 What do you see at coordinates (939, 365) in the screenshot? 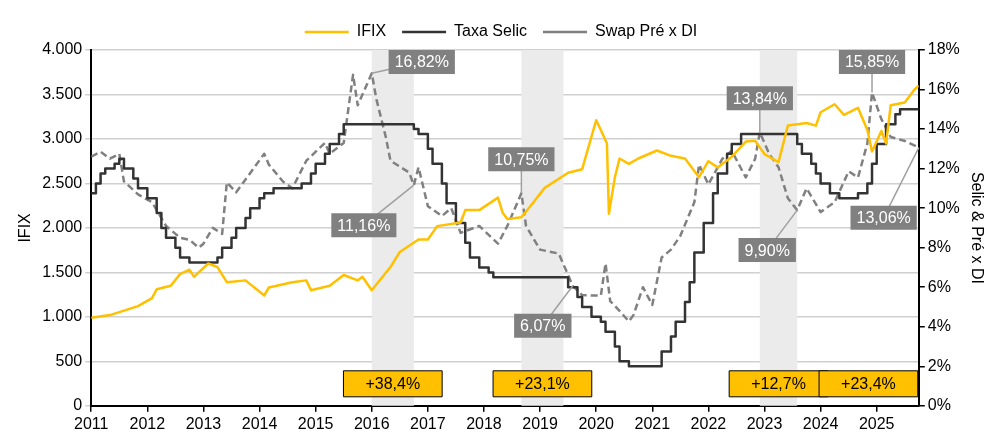
I see `y2-tick-label: 2%` at bounding box center [939, 365].